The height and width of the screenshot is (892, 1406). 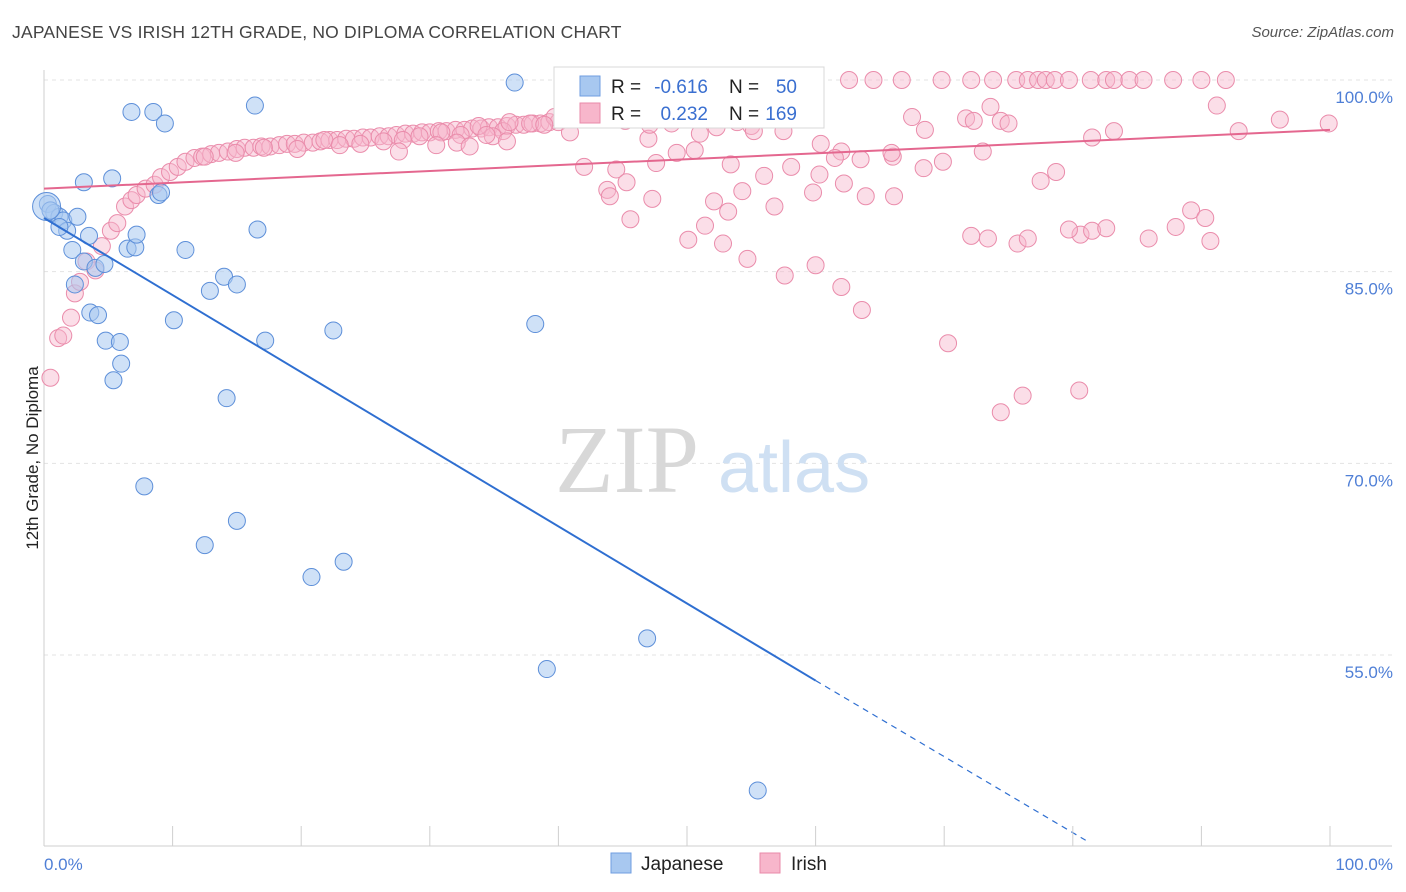 I want to click on legend-r-value-japanese: -0.616, so click(x=681, y=87).